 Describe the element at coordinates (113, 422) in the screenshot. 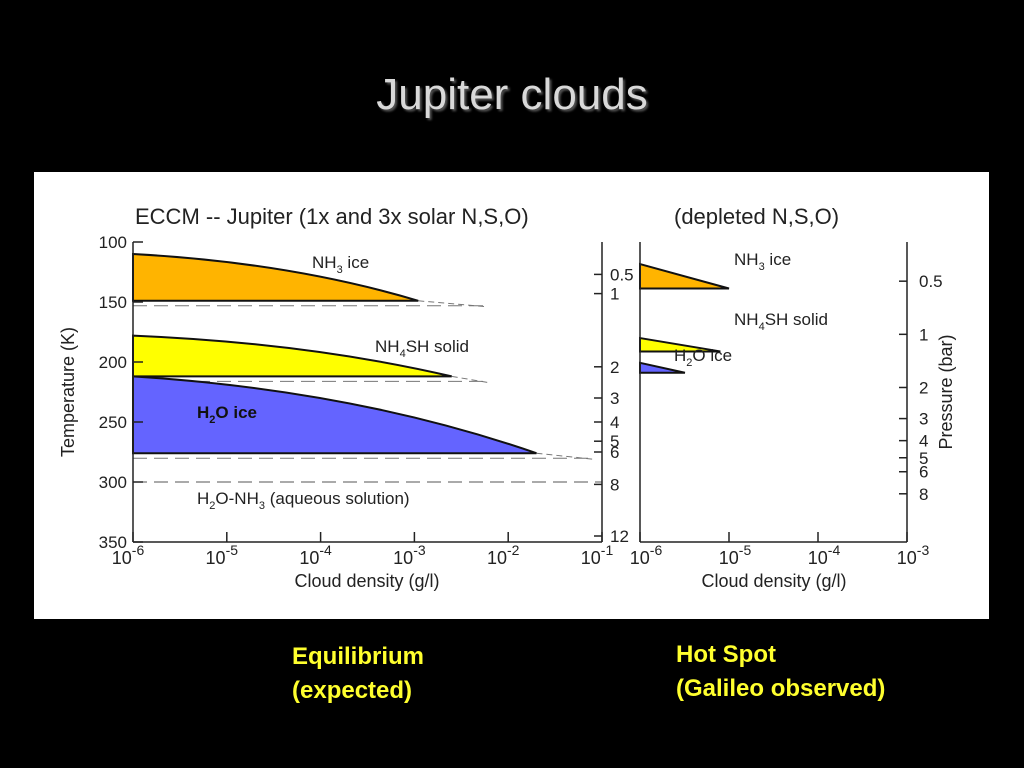

I see `left-ytick-label-3: 250` at that location.